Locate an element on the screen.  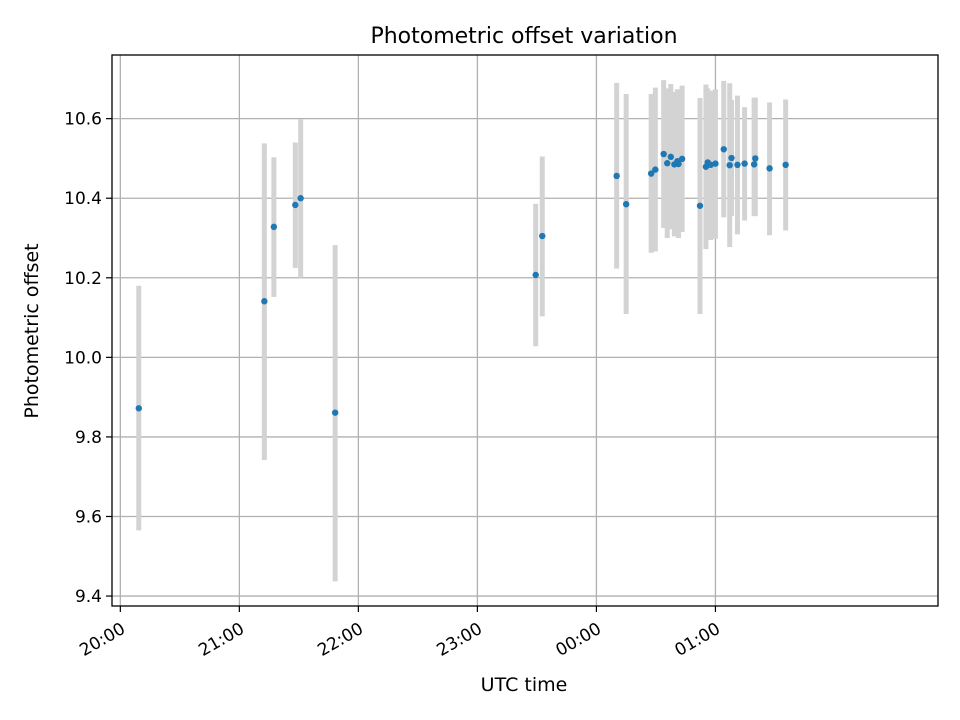
y-tick-label: 10.4 is located at coordinates (83, 199).